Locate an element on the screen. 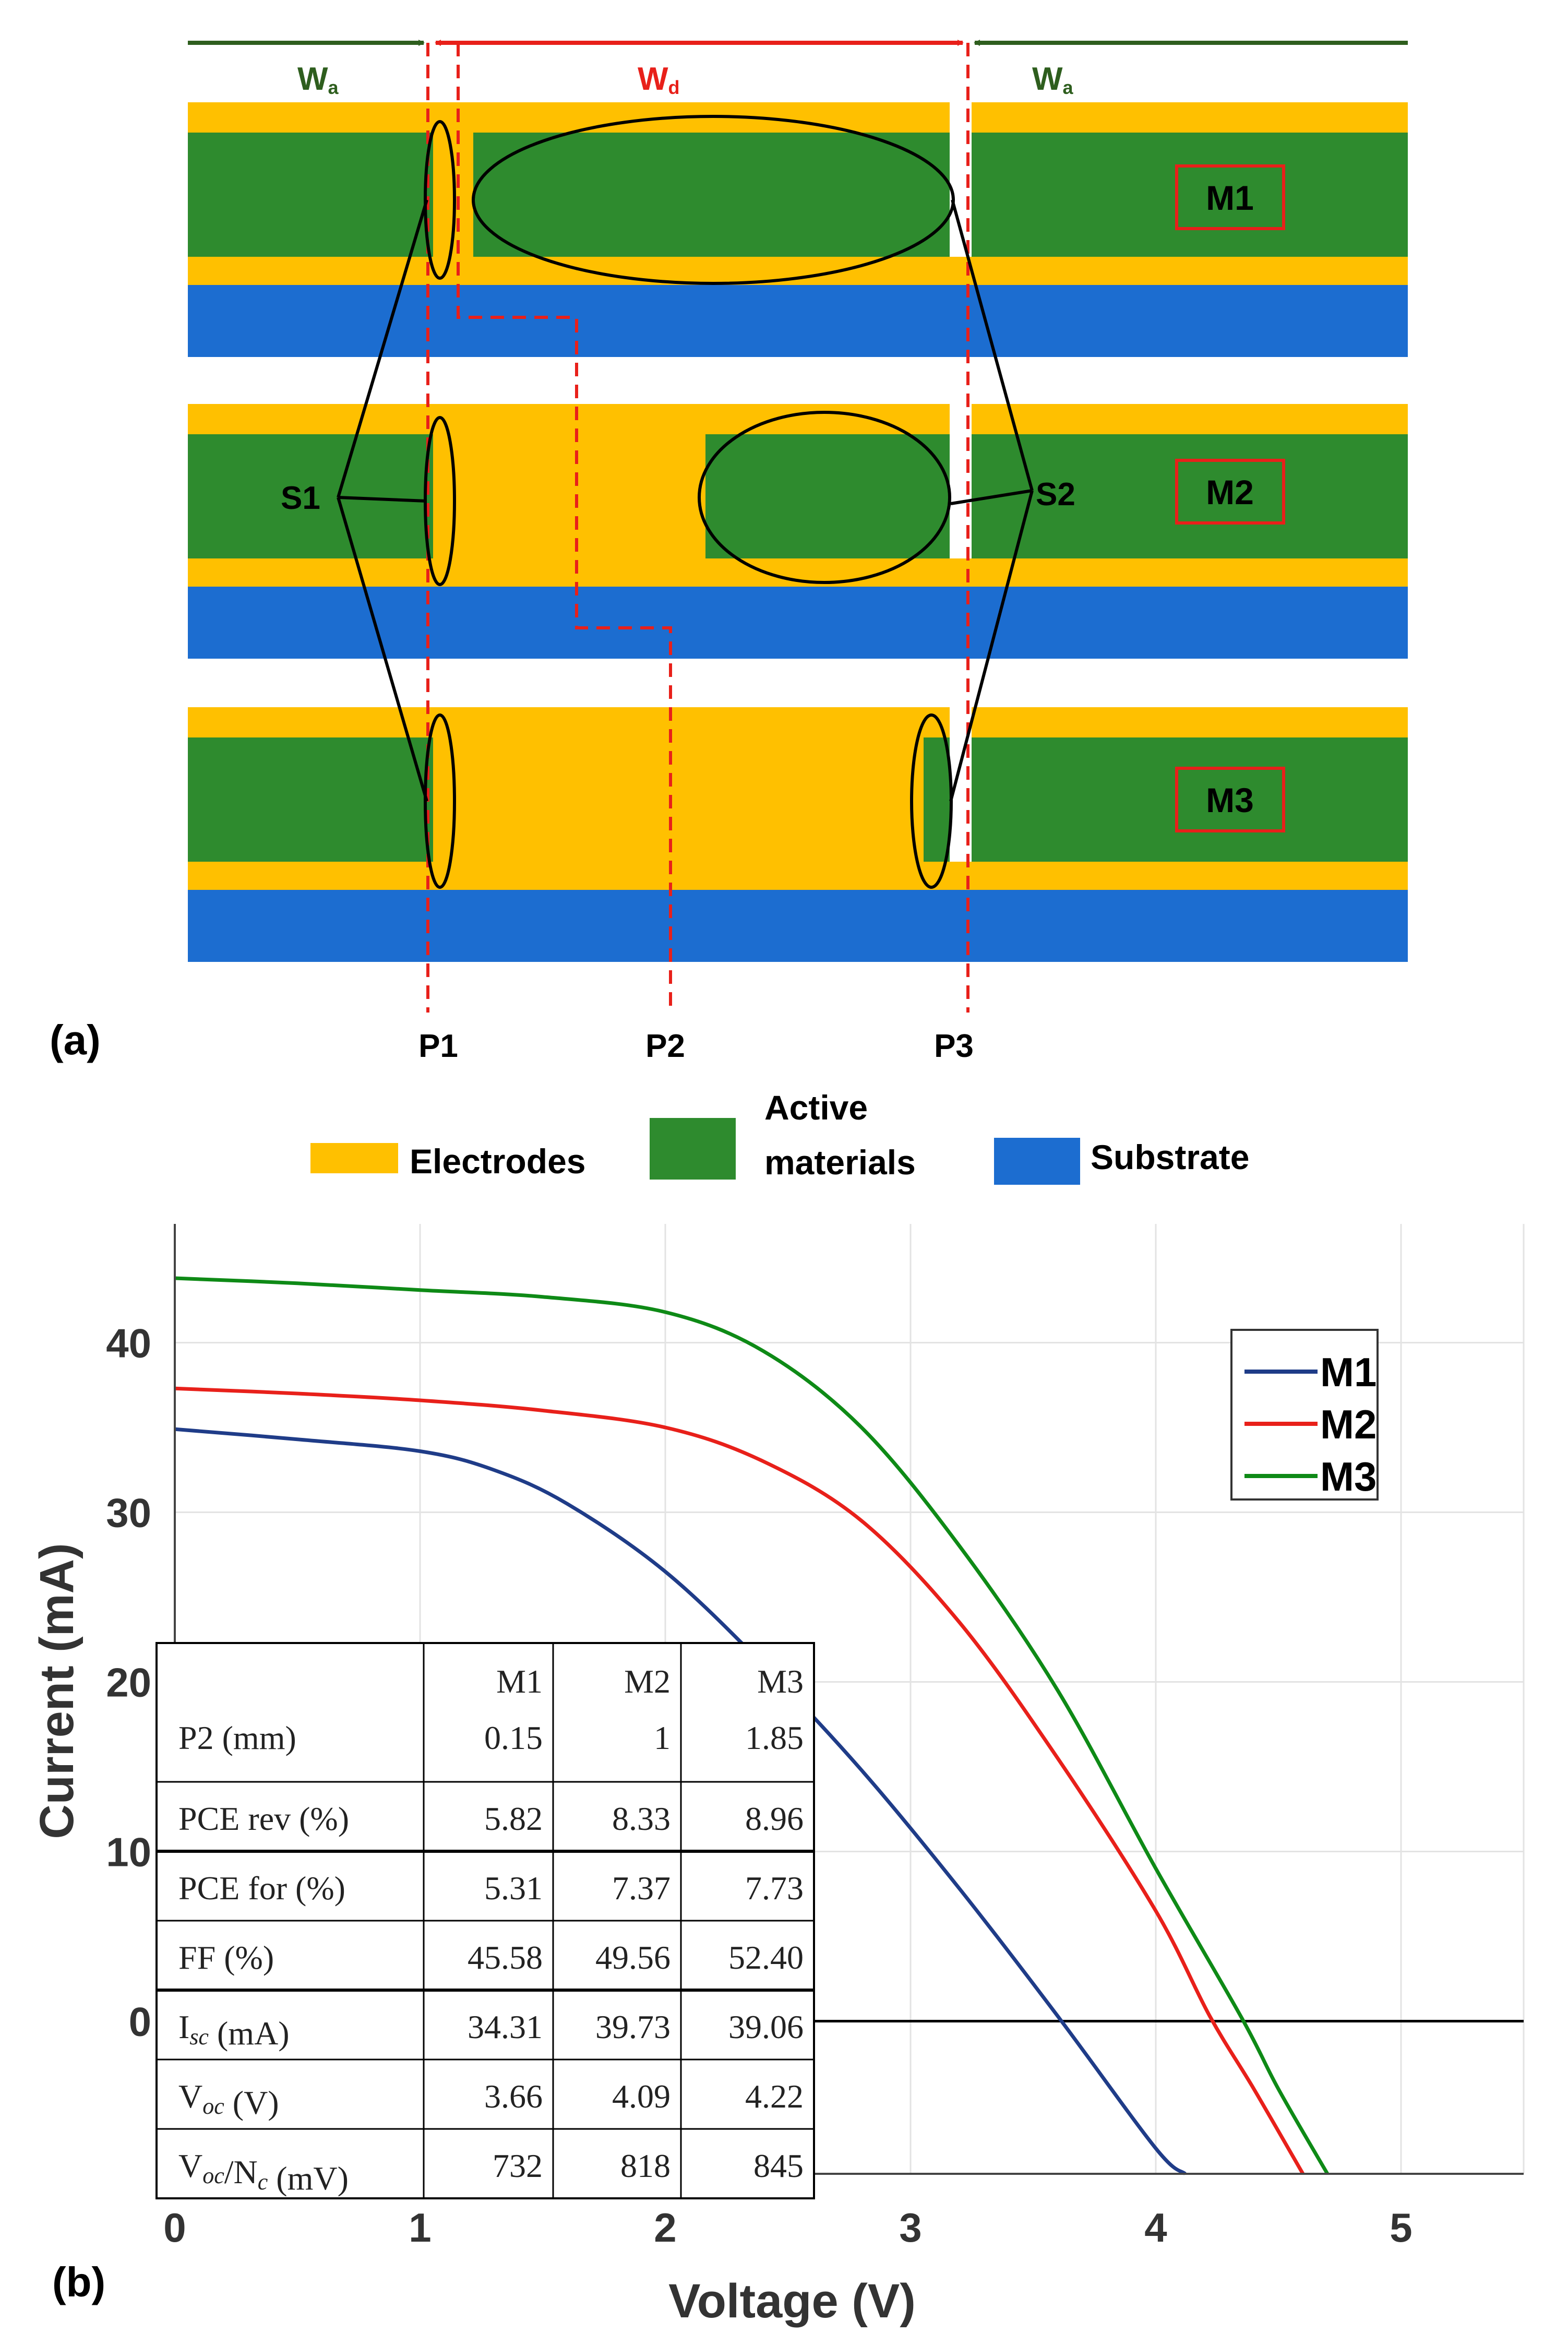 This screenshot has height=2345, width=1568. table-row-label-6: Voc/Nc (mV) is located at coordinates (263, 2172).